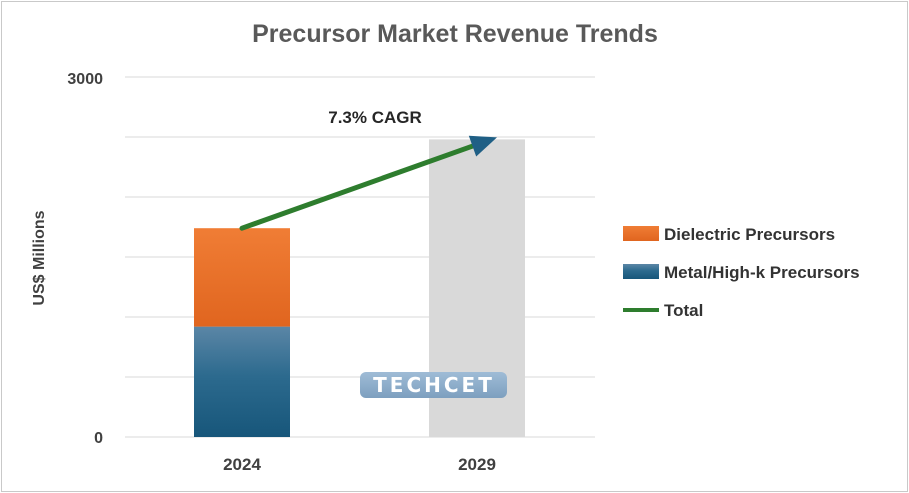  Describe the element at coordinates (482, 146) in the screenshot. I see `total-line-arrowhead` at that location.